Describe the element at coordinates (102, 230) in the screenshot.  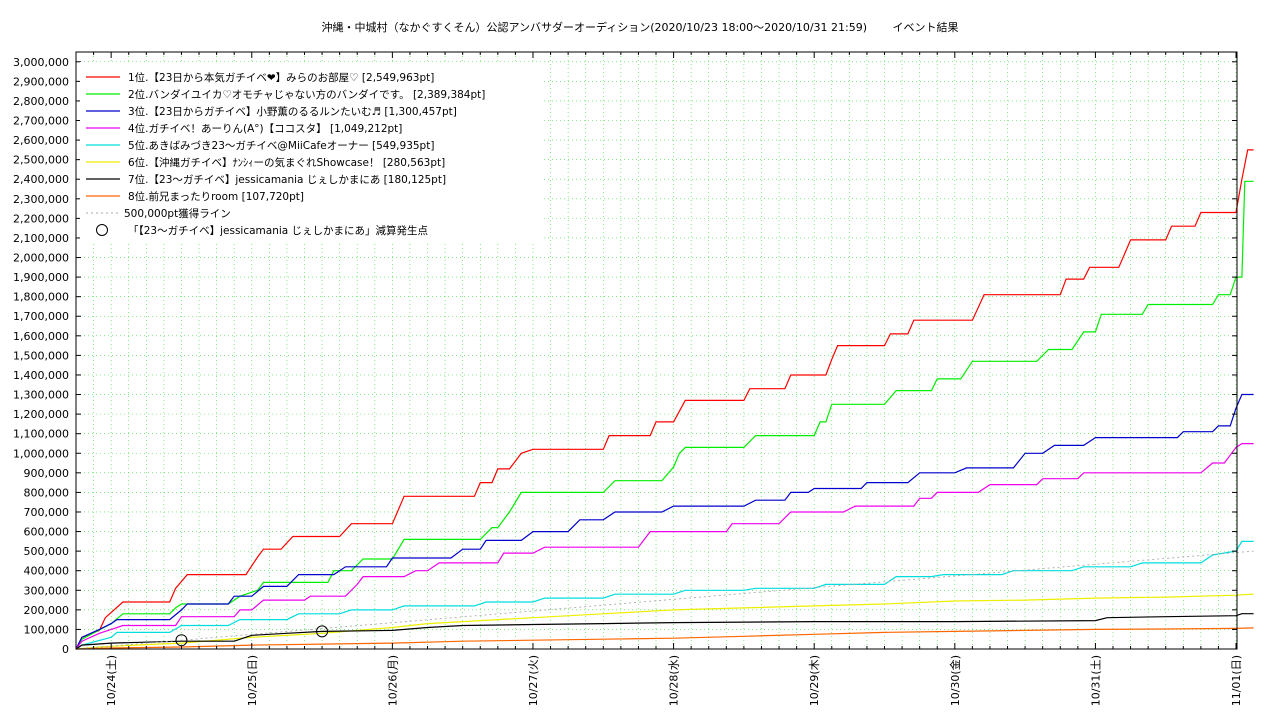
I see `legend-marker-swatch` at that location.